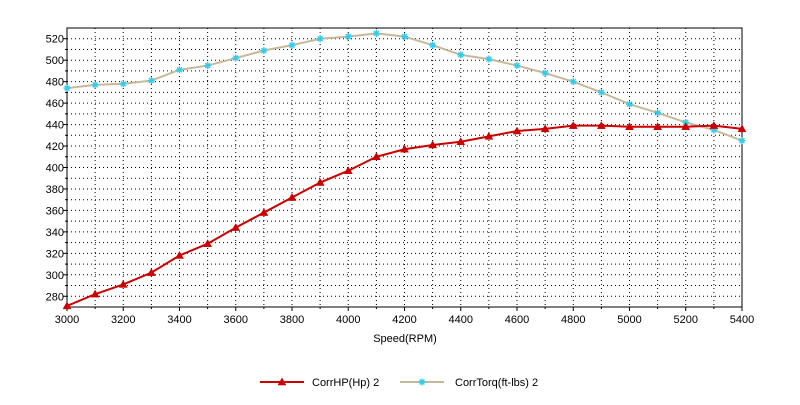  Describe the element at coordinates (405, 339) in the screenshot. I see `x-axis-label: Speed(RPM)` at that location.